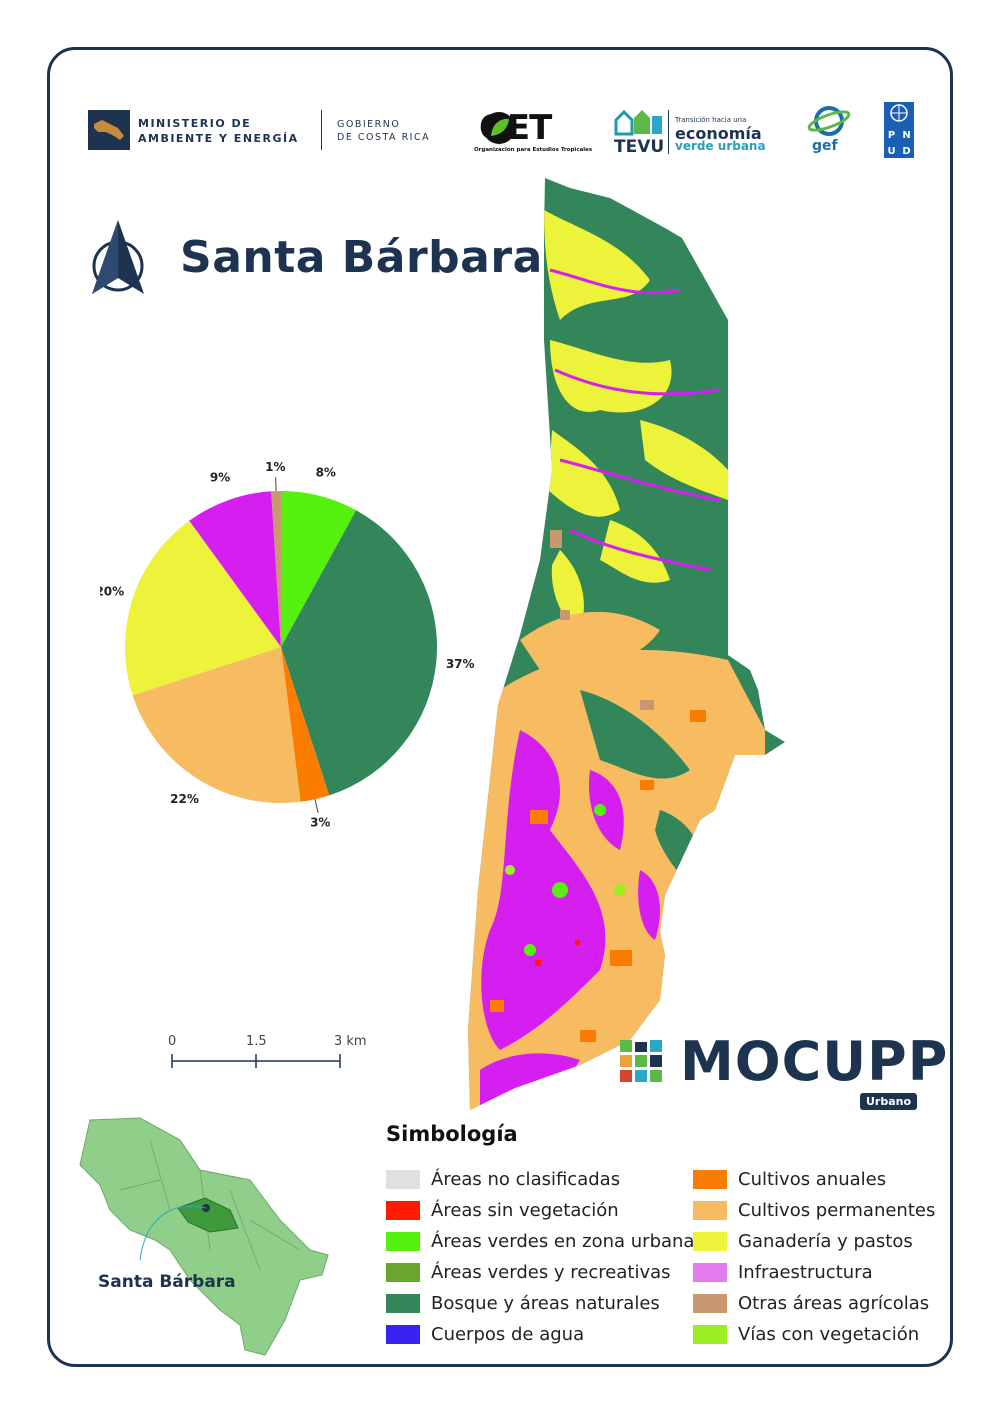 Image resolution: width=1000 pixels, height=1414 pixels. I want to click on pnud-letter-p: P, so click(891, 135).